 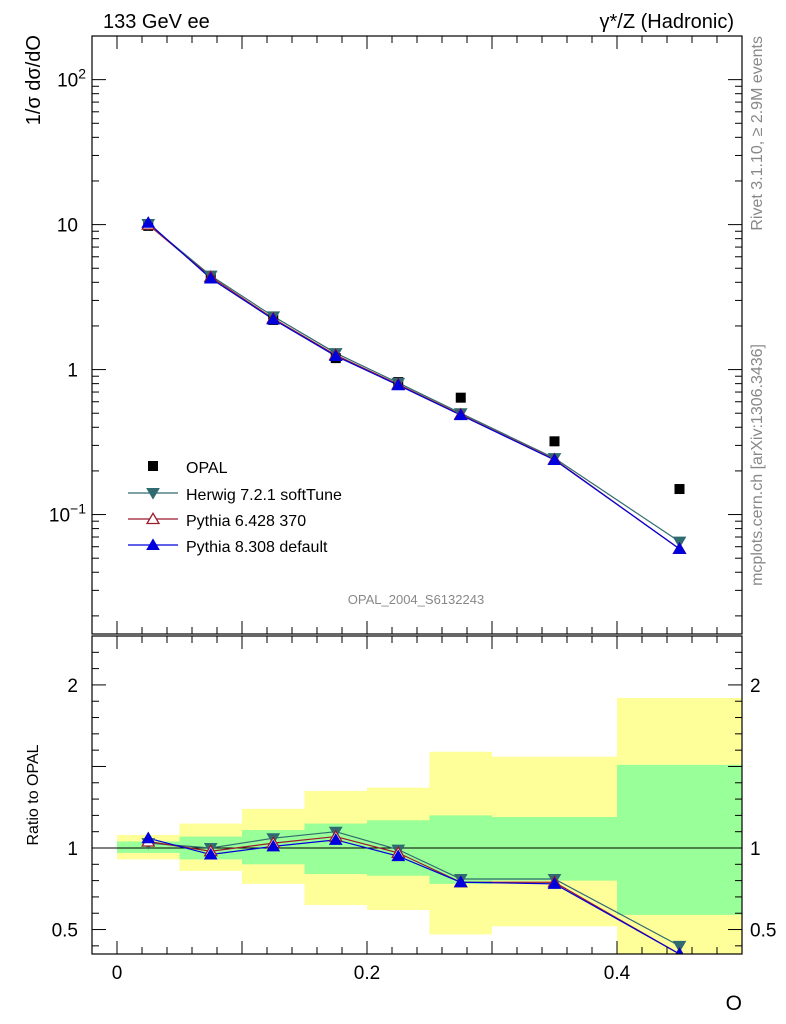 What do you see at coordinates (667, 22) in the screenshot?
I see `header-right: γ*/Z (Hadronic)` at bounding box center [667, 22].